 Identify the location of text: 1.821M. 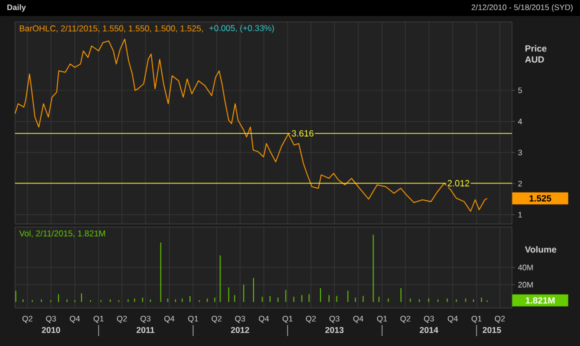
(540, 300).